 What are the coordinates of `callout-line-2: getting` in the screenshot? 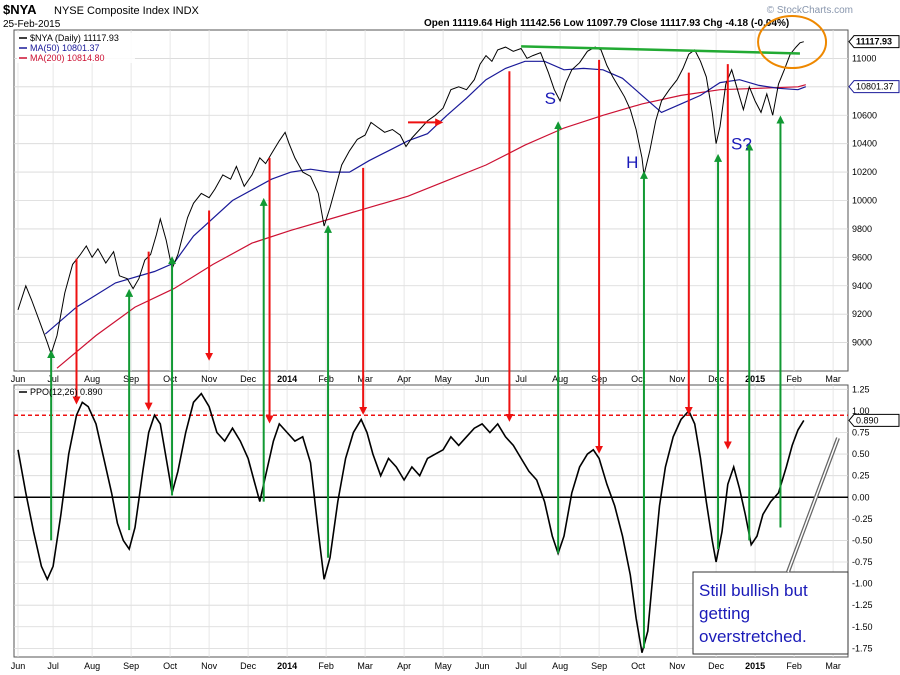 It's located at (724, 613).